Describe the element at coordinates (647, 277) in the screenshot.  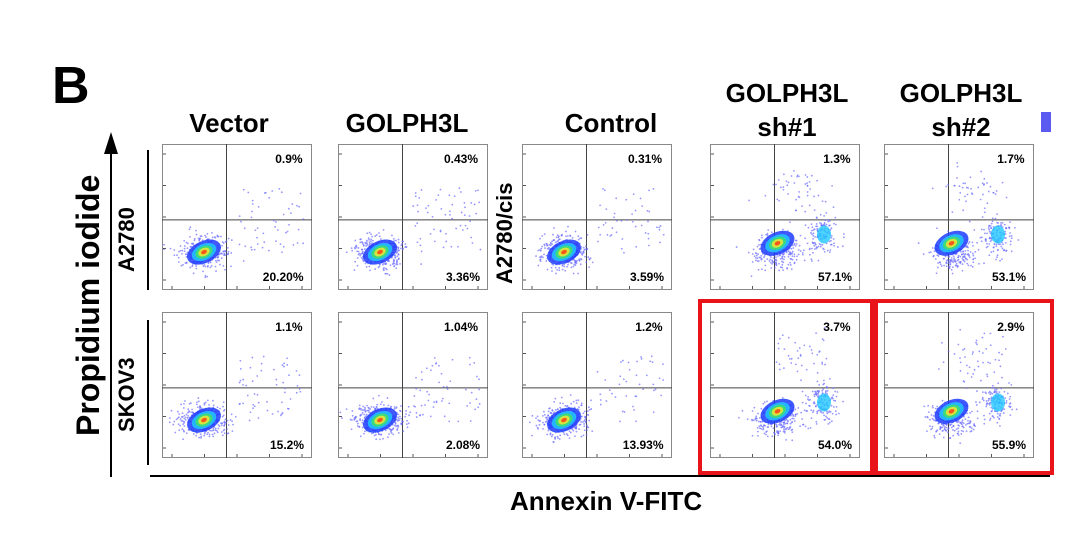
I see `lower-right-percent: 3.59%` at that location.